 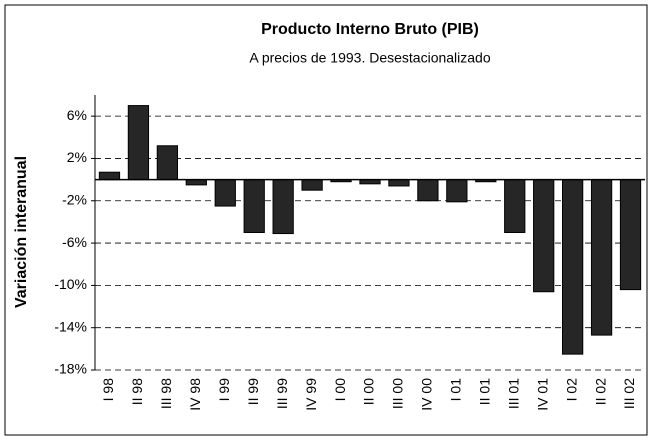 What do you see at coordinates (542, 394) in the screenshot?
I see `x-tick-label: IV 01` at bounding box center [542, 394].